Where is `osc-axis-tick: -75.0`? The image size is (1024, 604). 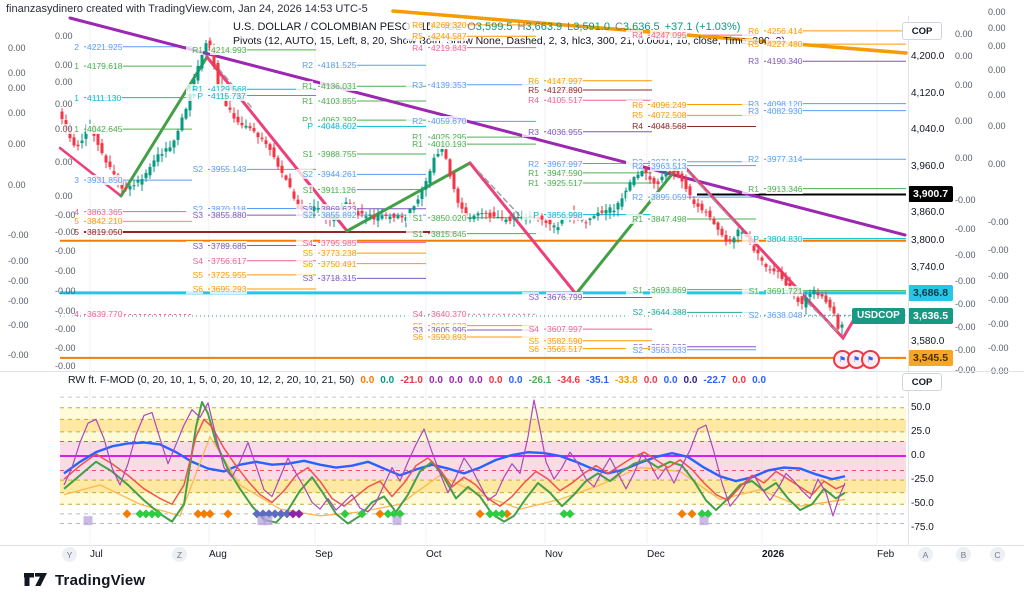
osc-axis-tick: -75.0 is located at coordinates (922, 528).